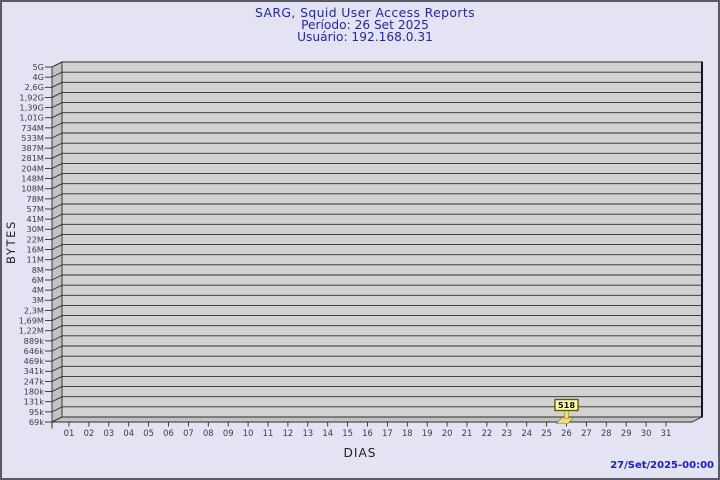 The height and width of the screenshot is (480, 720). What do you see at coordinates (646, 433) in the screenshot?
I see `x-tick-label: 30` at bounding box center [646, 433].